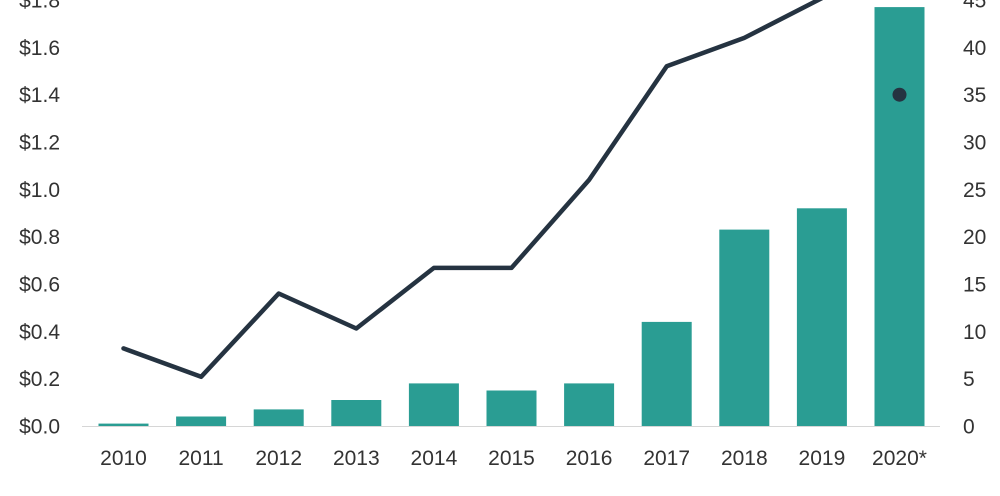 Image resolution: width=1000 pixels, height=496 pixels. What do you see at coordinates (39, 6) in the screenshot?
I see `y-left-tick-label: $1.8` at bounding box center [39, 6].